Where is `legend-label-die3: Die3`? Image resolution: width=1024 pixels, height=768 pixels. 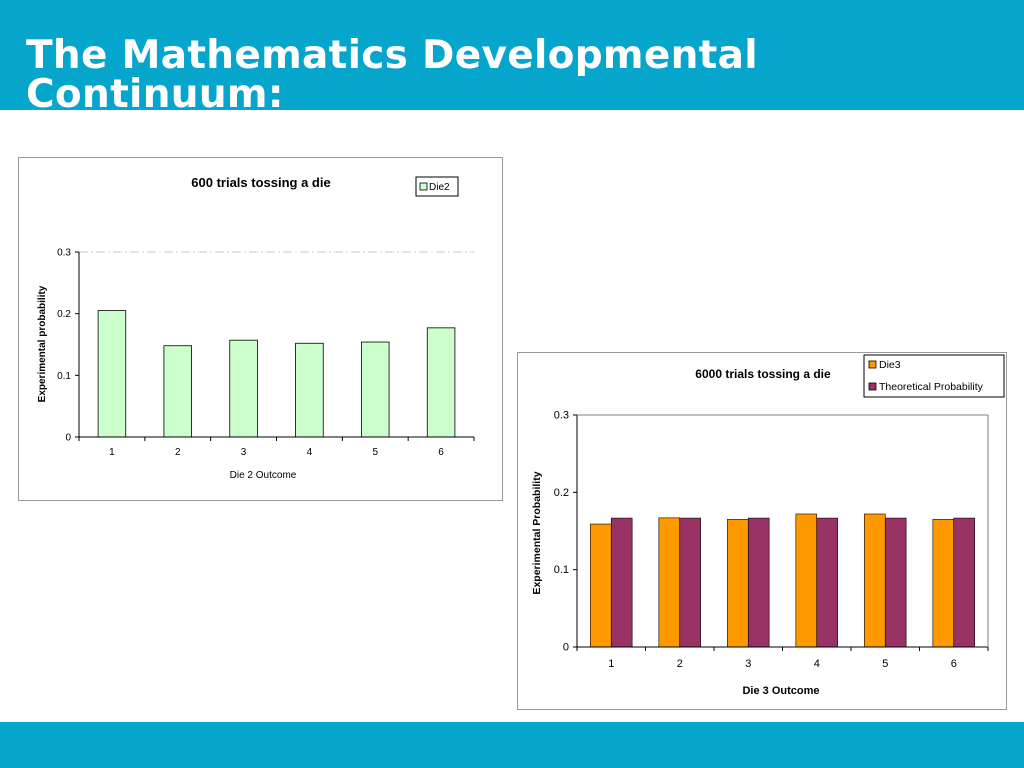
legend-label-die3: Die3 is located at coordinates (890, 365).